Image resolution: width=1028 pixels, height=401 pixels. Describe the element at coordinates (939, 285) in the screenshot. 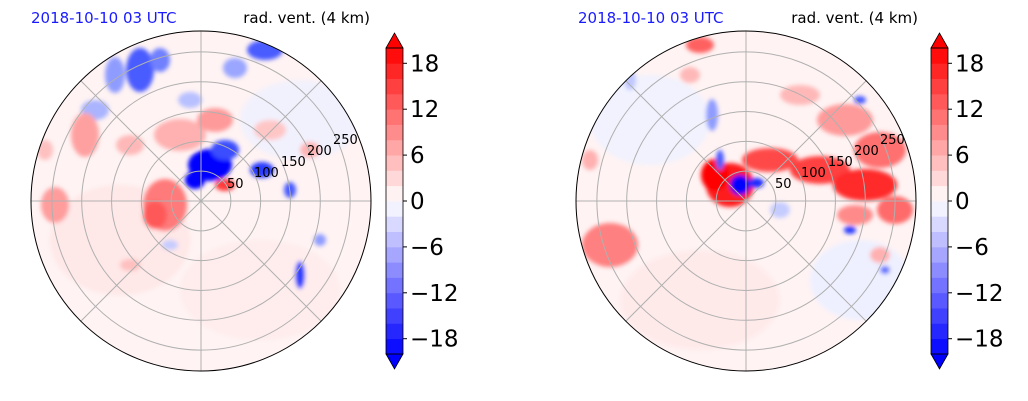

I see `right-colorbar-level--12` at that location.